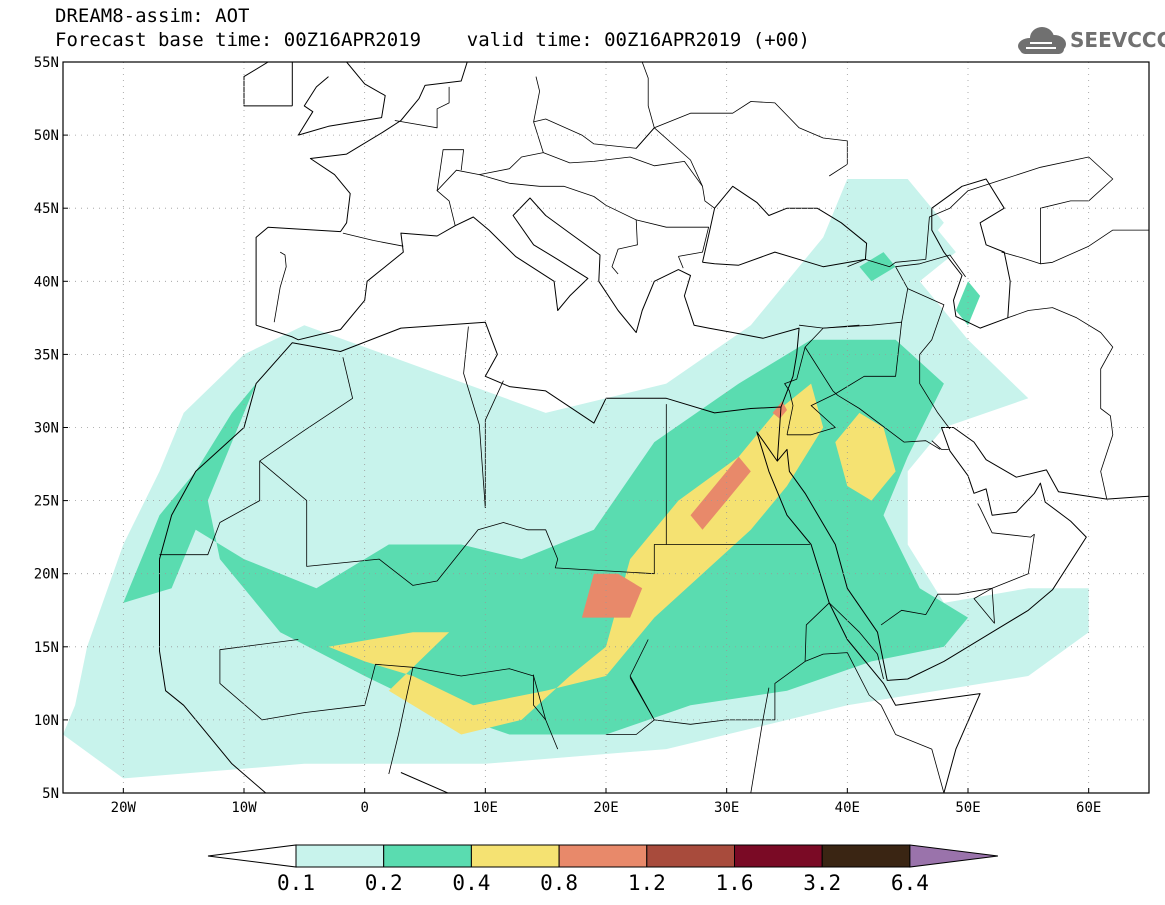 This screenshot has width=1165, height=905. What do you see at coordinates (50, 794) in the screenshot?
I see `lat-tick-label-10: 5N` at bounding box center [50, 794].